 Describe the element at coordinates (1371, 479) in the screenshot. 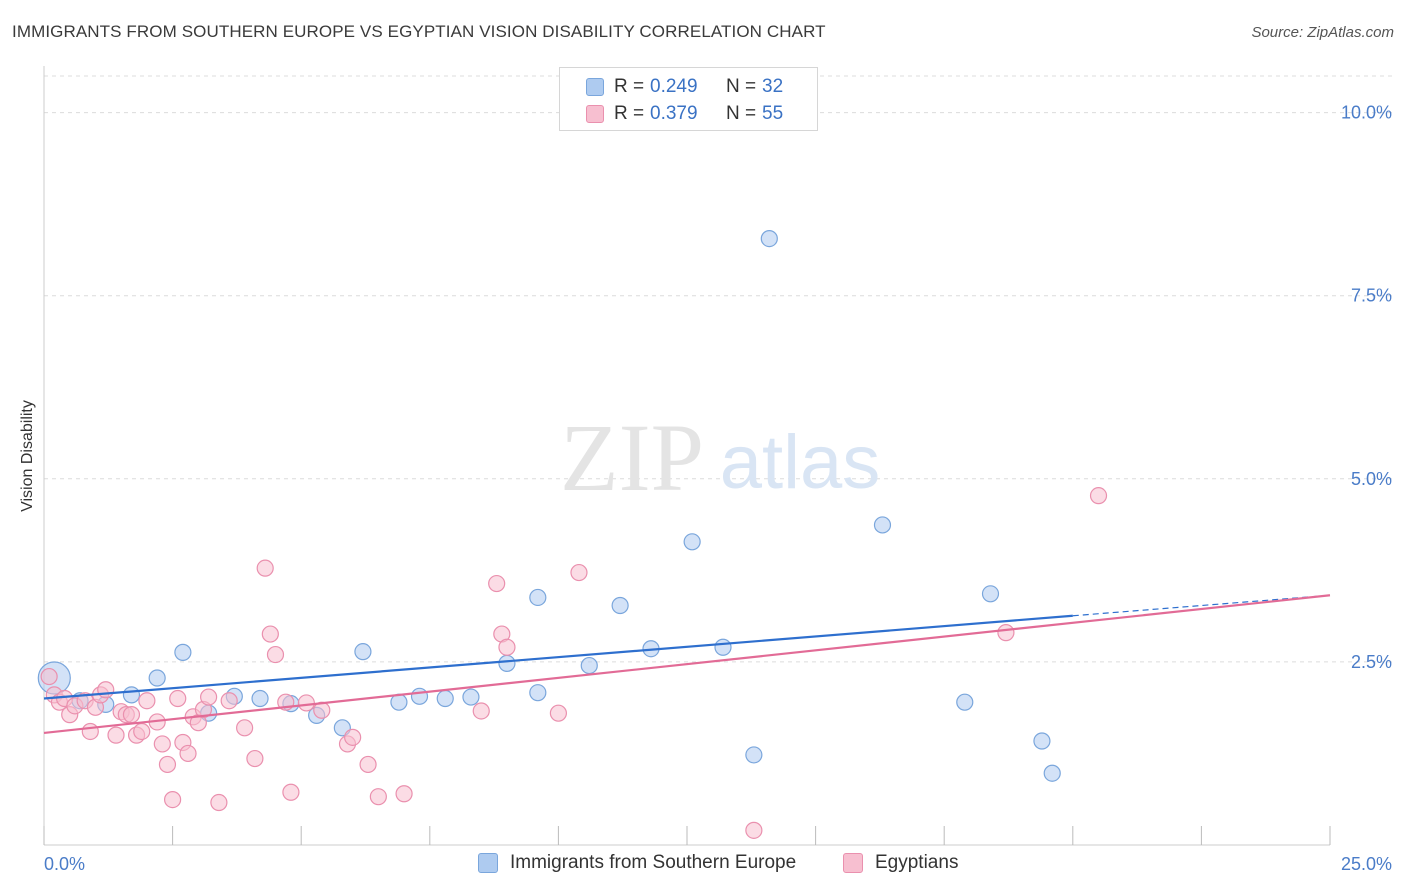

I see `y-tick-label: 5.0%` at that location.